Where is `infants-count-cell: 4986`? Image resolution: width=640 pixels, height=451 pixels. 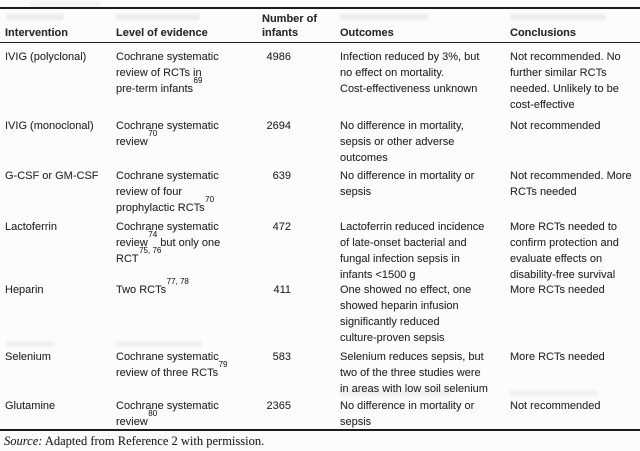
infants-count-cell: 4986 is located at coordinates (278, 57).